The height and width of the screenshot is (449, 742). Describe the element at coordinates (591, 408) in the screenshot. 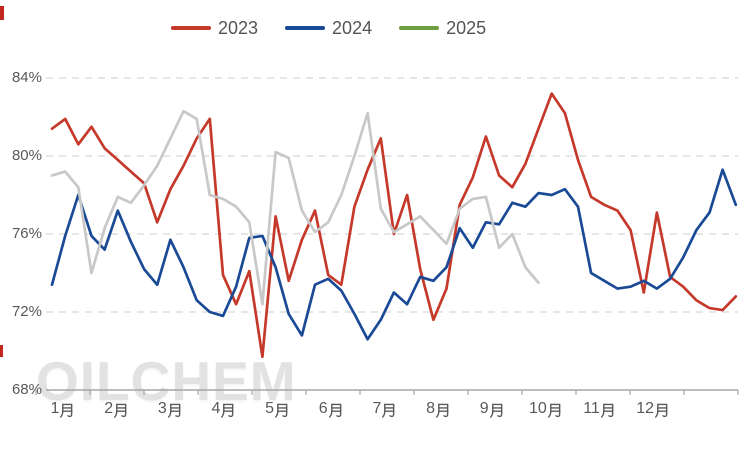

I see `x-tick-number: 11` at that location.